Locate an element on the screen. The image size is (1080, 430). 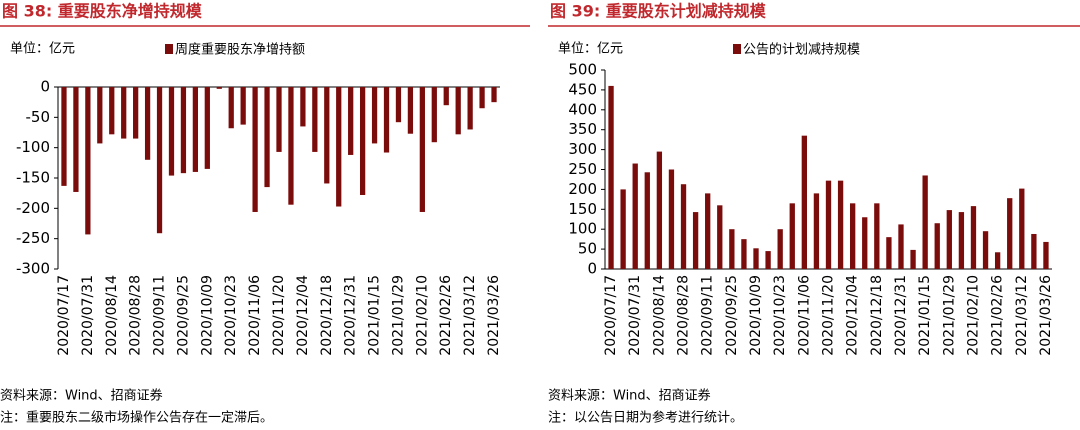
y-tick-label: 400 is located at coordinates (582, 109).